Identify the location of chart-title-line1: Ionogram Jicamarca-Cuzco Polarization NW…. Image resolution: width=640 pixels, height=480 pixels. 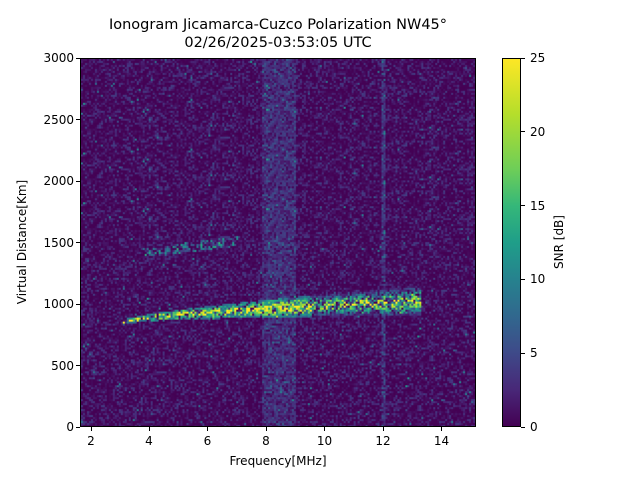
(278, 25).